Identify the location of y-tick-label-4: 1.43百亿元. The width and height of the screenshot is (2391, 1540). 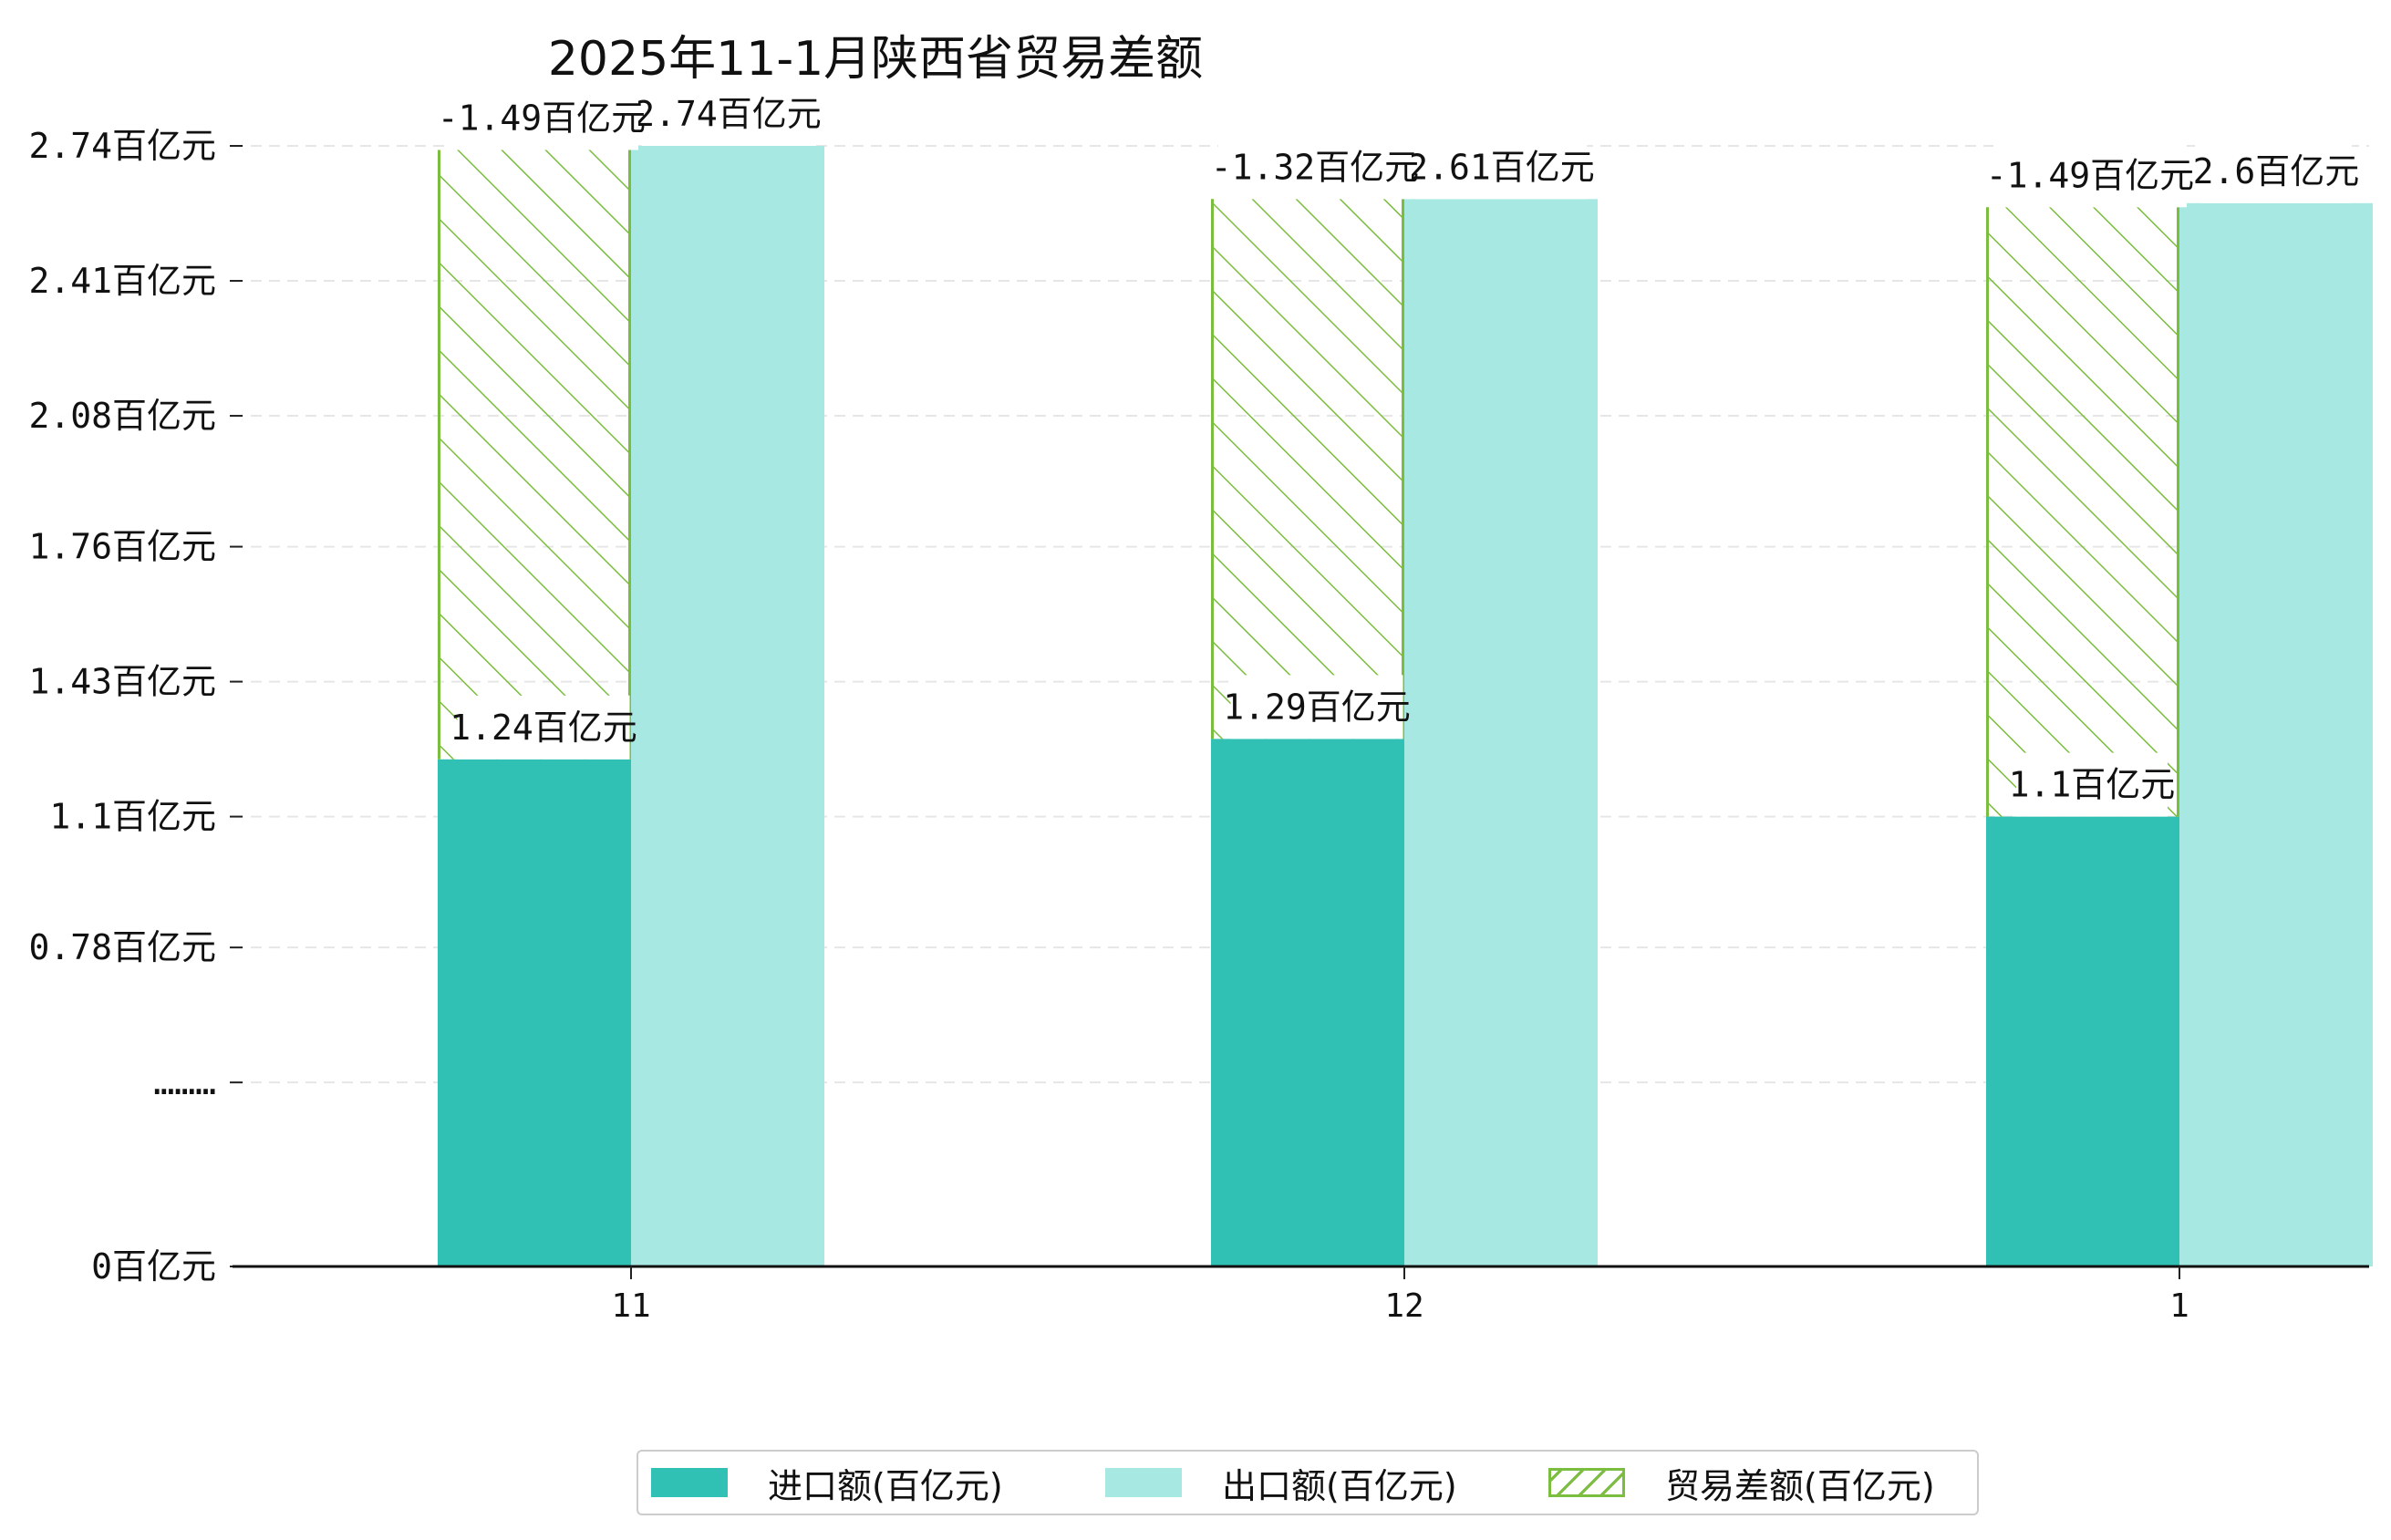
(122, 682).